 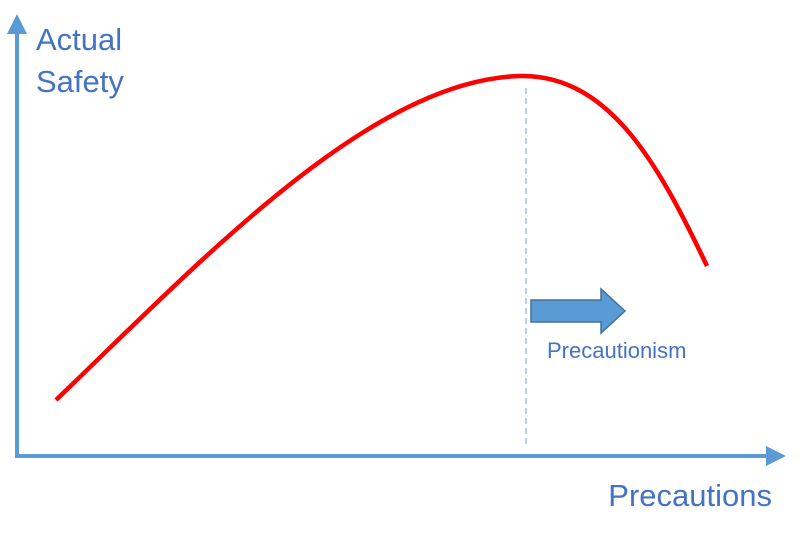 I want to click on annotation-label: Precautionism, so click(x=616, y=350).